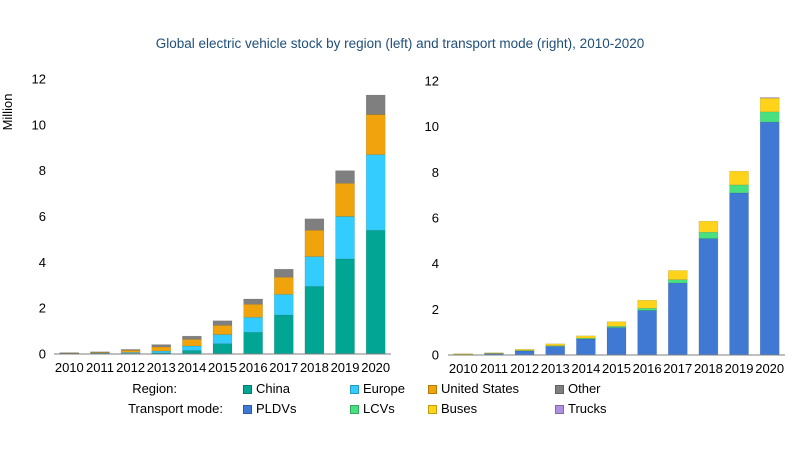 The height and width of the screenshot is (470, 800). Describe the element at coordinates (400, 409) in the screenshot. I see `legend-transport-row: Transport mode: PLDVs LCVs Buses Trucks` at that location.